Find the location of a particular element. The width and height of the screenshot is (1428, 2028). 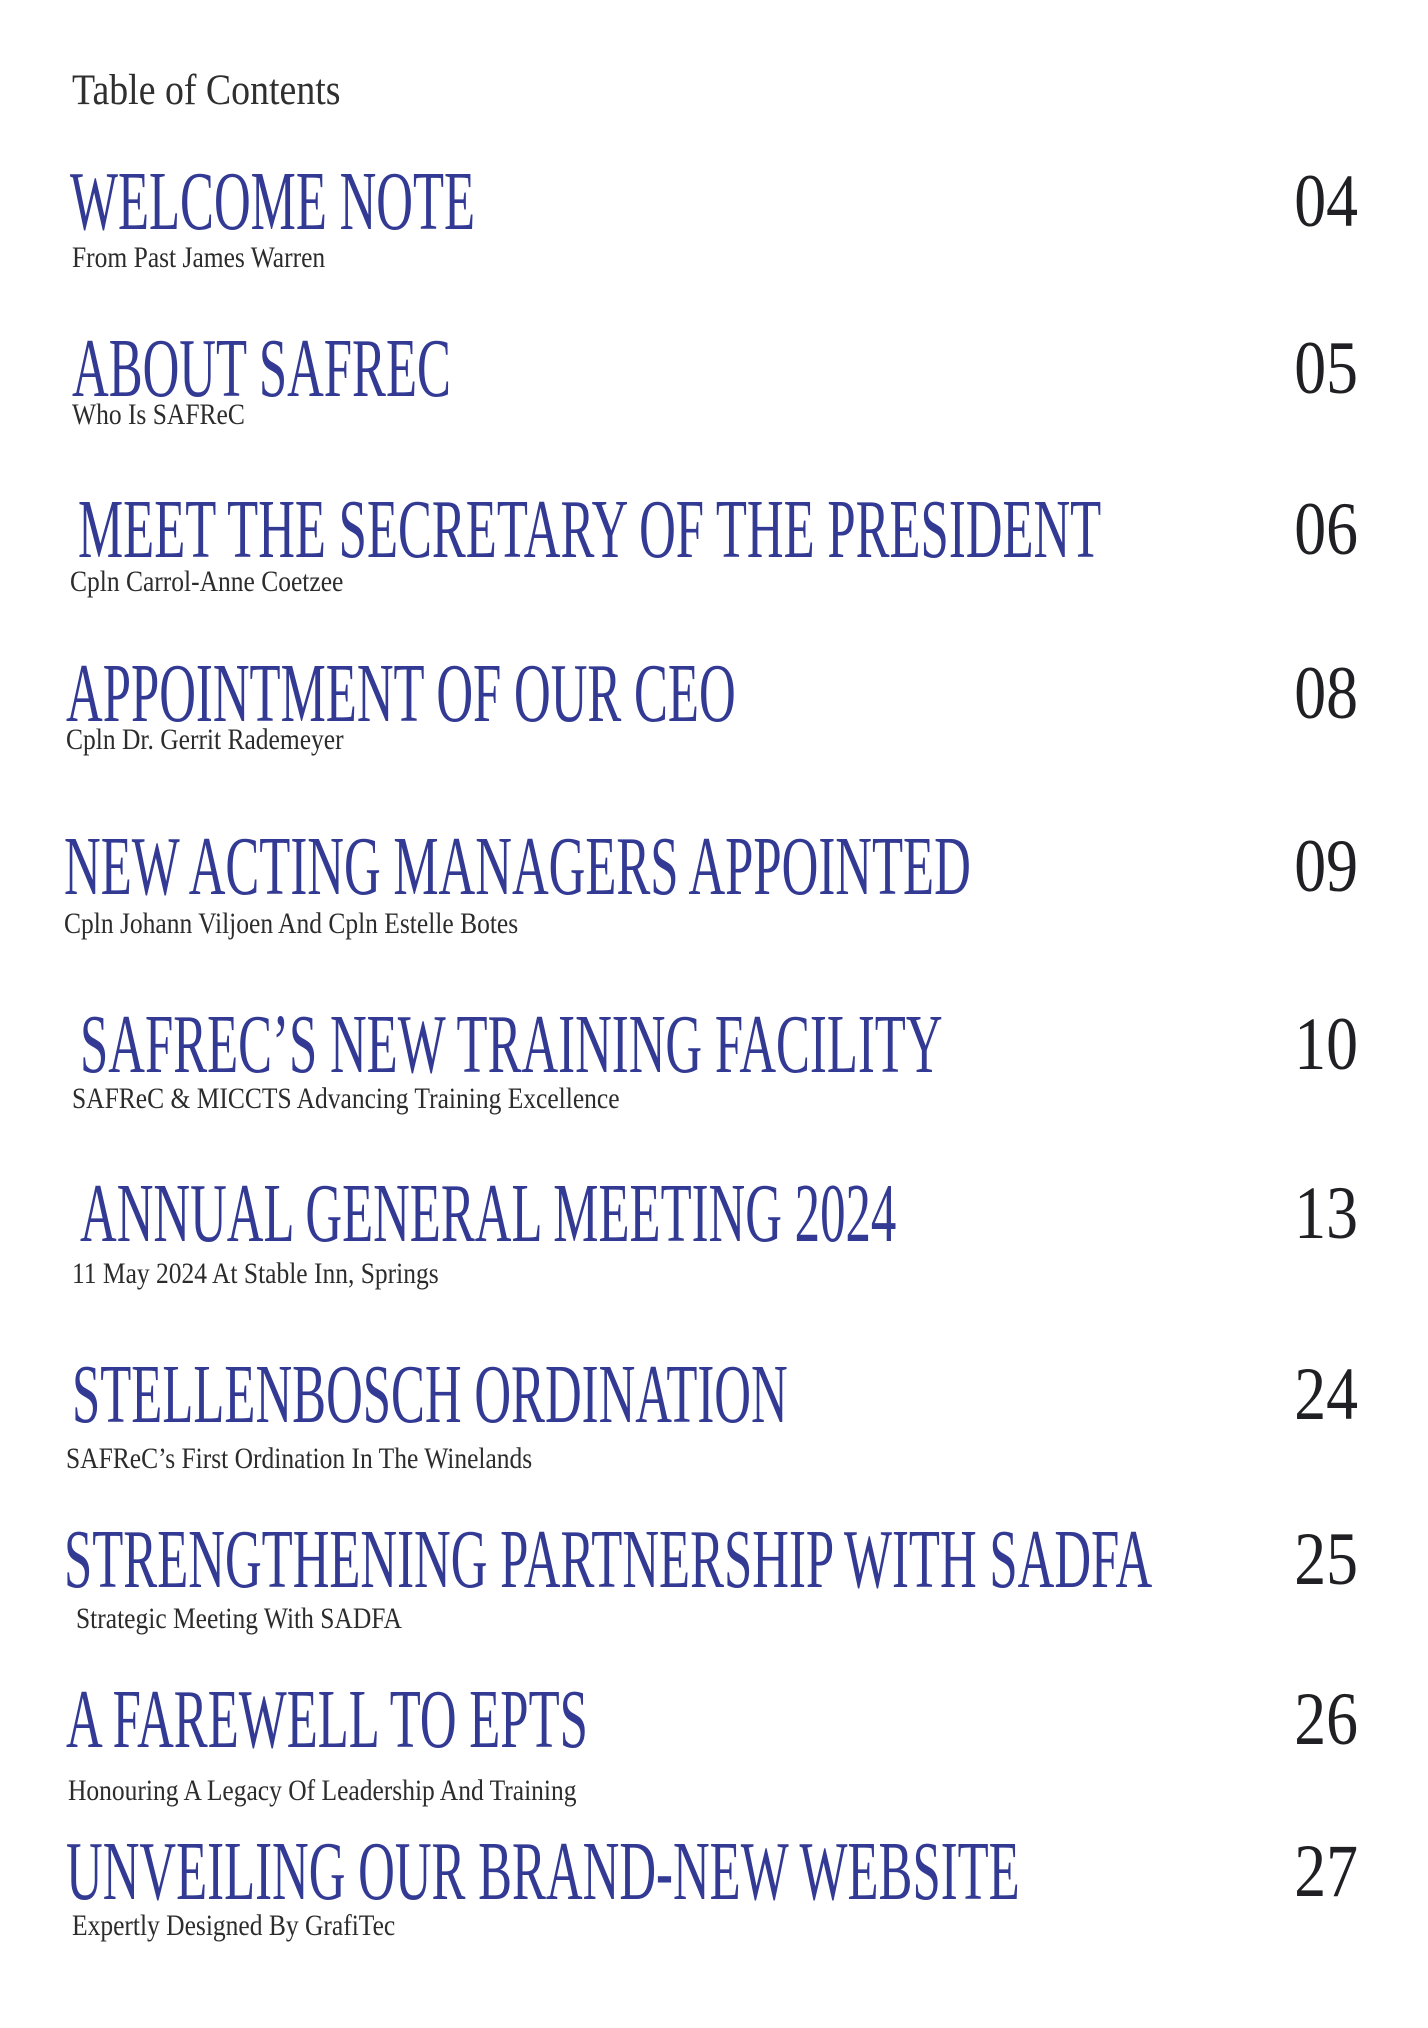

toc-entry-title: APPOINTMENT OF OUR CEO is located at coordinates (401, 693).